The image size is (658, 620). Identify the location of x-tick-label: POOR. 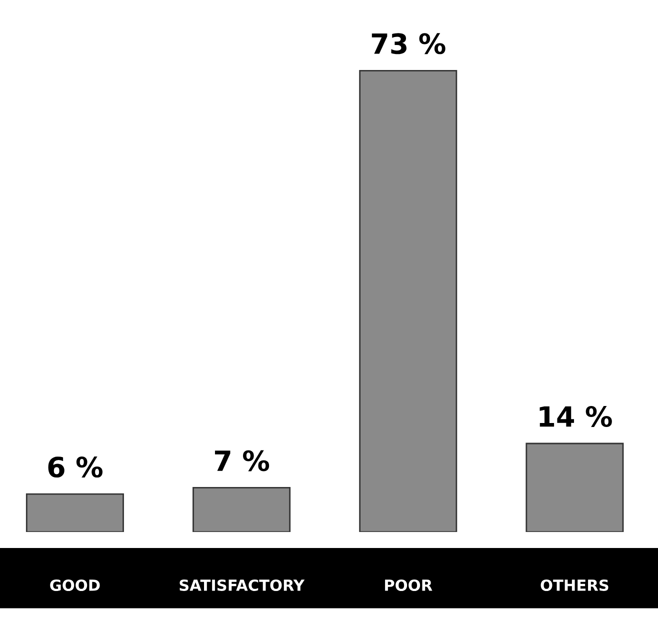
(408, 585).